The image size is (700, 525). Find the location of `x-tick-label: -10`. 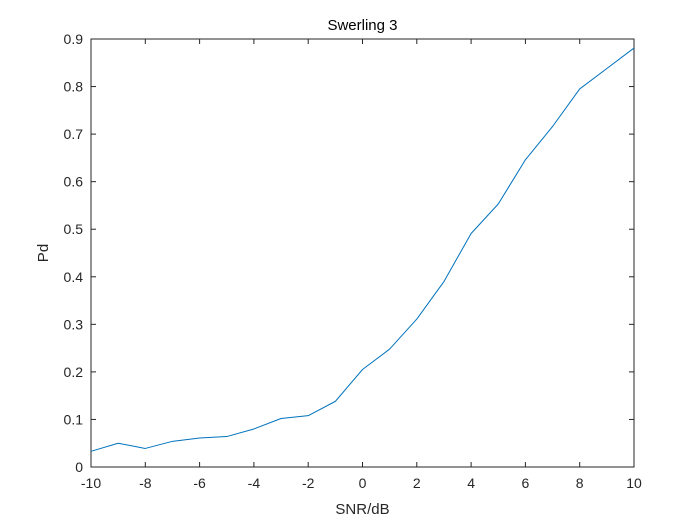

x-tick-label: -10 is located at coordinates (91, 483).